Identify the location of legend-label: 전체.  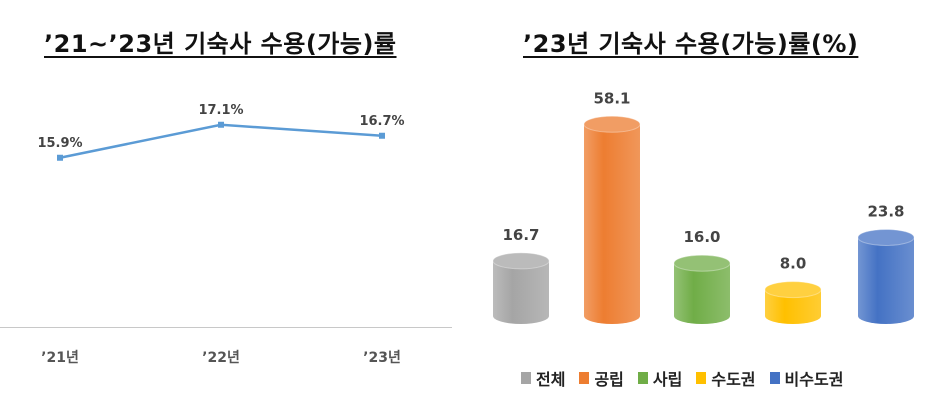
(551, 379).